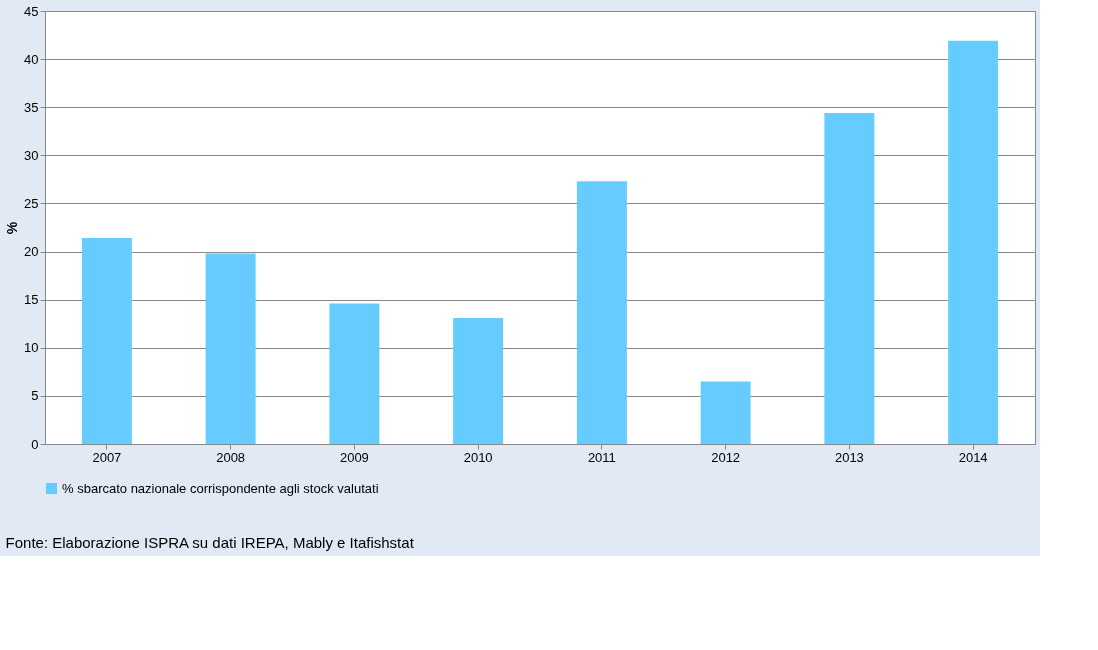 Image resolution: width=1098 pixels, height=650 pixels. Describe the element at coordinates (726, 457) in the screenshot. I see `x-tick-label: 2012` at that location.